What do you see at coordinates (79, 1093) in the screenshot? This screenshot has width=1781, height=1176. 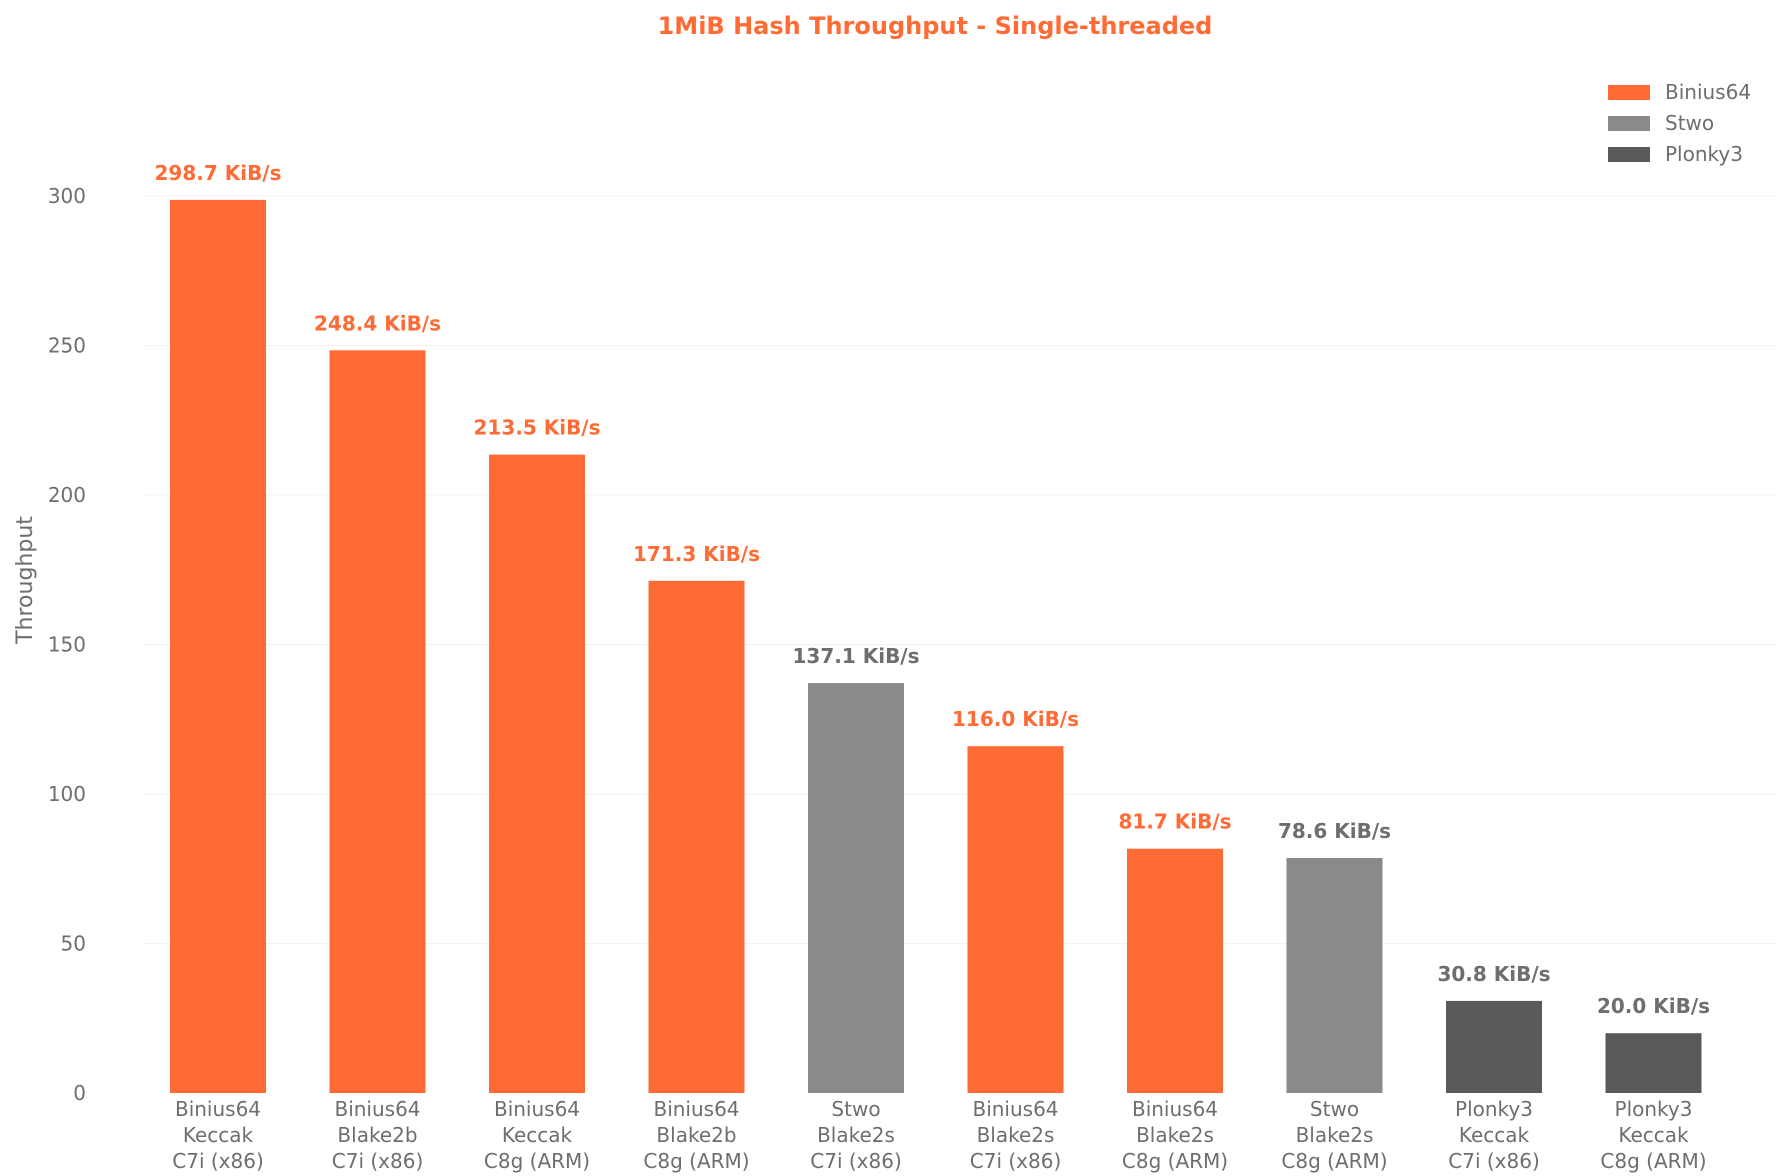 I see `y-tick-label: 0` at bounding box center [79, 1093].